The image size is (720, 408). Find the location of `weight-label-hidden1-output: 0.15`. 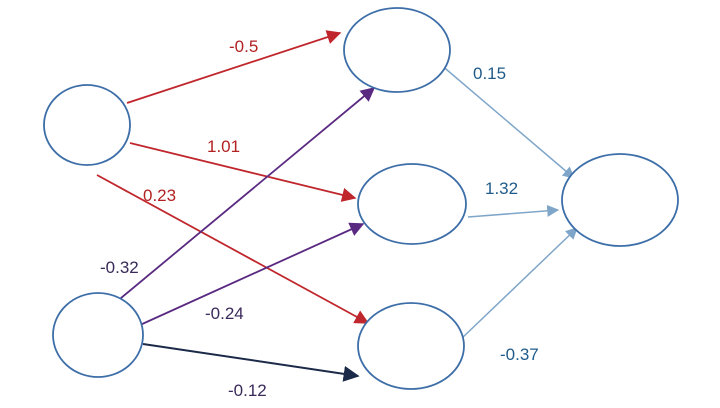

weight-label-hidden1-output: 0.15 is located at coordinates (489, 73).